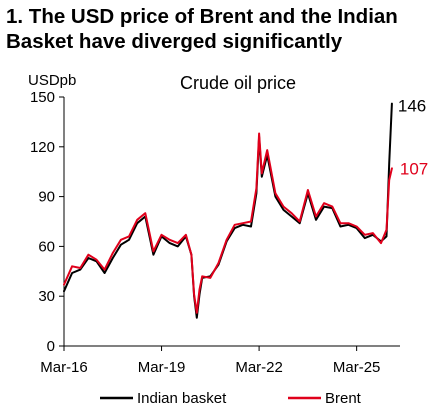 The height and width of the screenshot is (412, 442). Describe the element at coordinates (259, 367) in the screenshot. I see `x-tick-label-2: Mar-22` at that location.